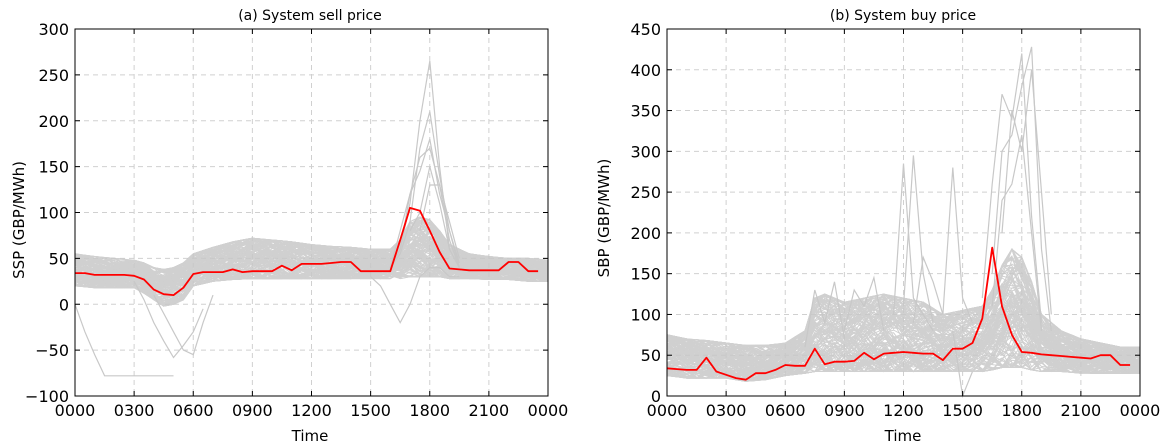 This screenshot has height=444, width=1169. Describe the element at coordinates (645, 111) in the screenshot. I see `y-tick-label: 350` at that location.